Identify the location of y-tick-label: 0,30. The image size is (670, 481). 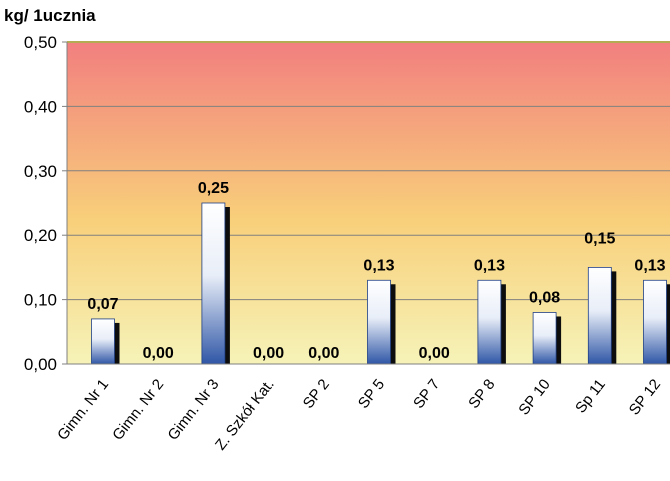
(40, 171).